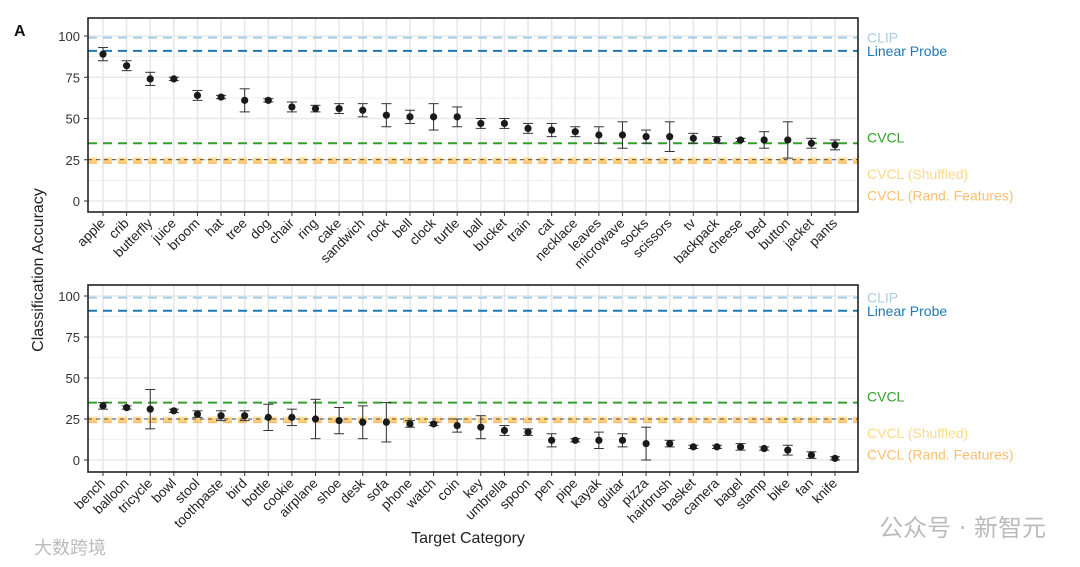 This screenshot has width=1080, height=567. Describe the element at coordinates (518, 230) in the screenshot. I see `x-tick-label: train` at that location.